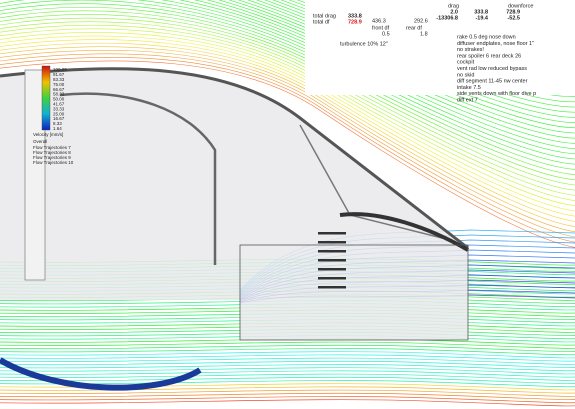 The image size is (575, 409). I want to click on scale-label: 75.00, so click(59, 84).